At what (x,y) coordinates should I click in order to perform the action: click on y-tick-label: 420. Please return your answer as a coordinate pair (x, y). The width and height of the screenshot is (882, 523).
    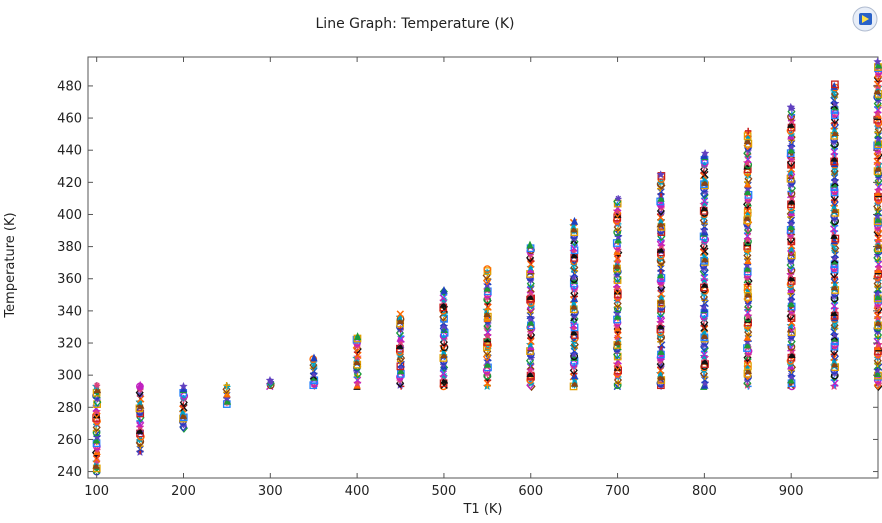
    Looking at the image, I should click on (69, 183).